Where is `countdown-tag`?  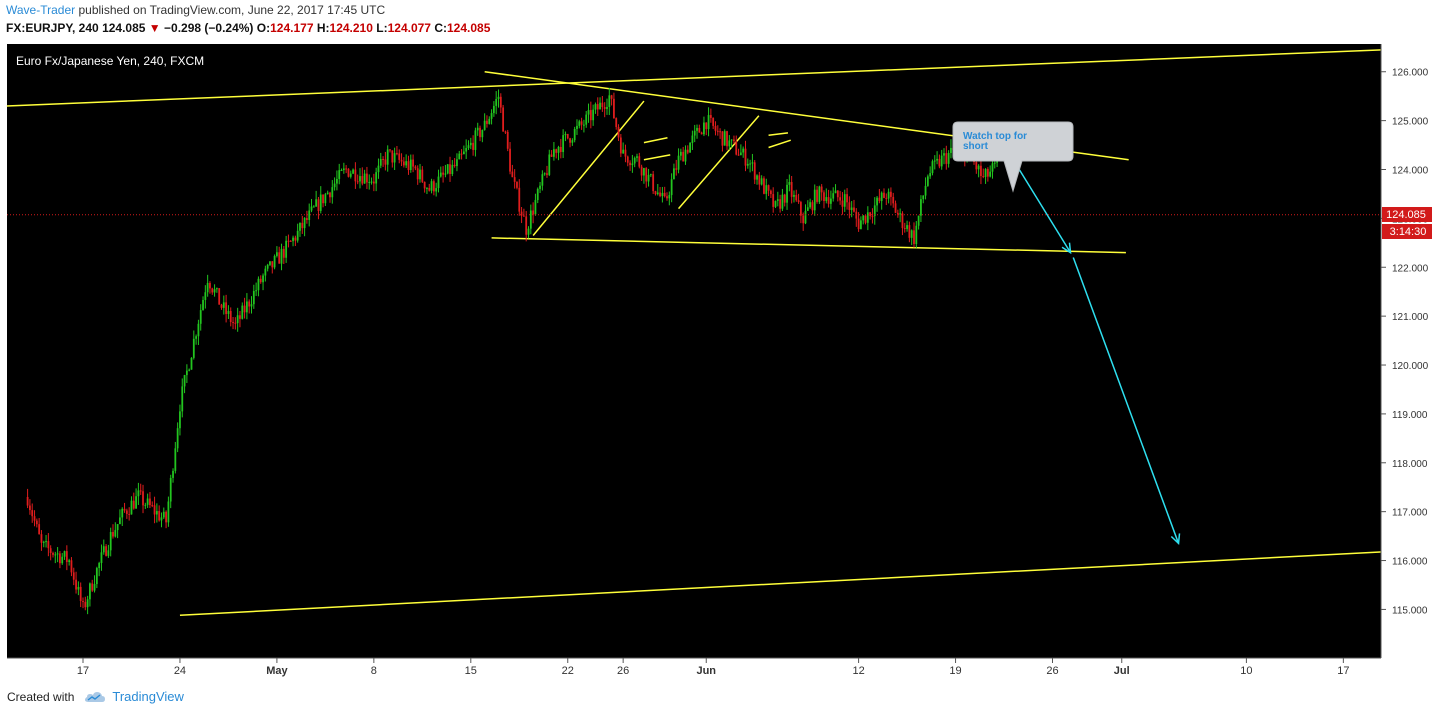
countdown-tag is located at coordinates (1407, 231).